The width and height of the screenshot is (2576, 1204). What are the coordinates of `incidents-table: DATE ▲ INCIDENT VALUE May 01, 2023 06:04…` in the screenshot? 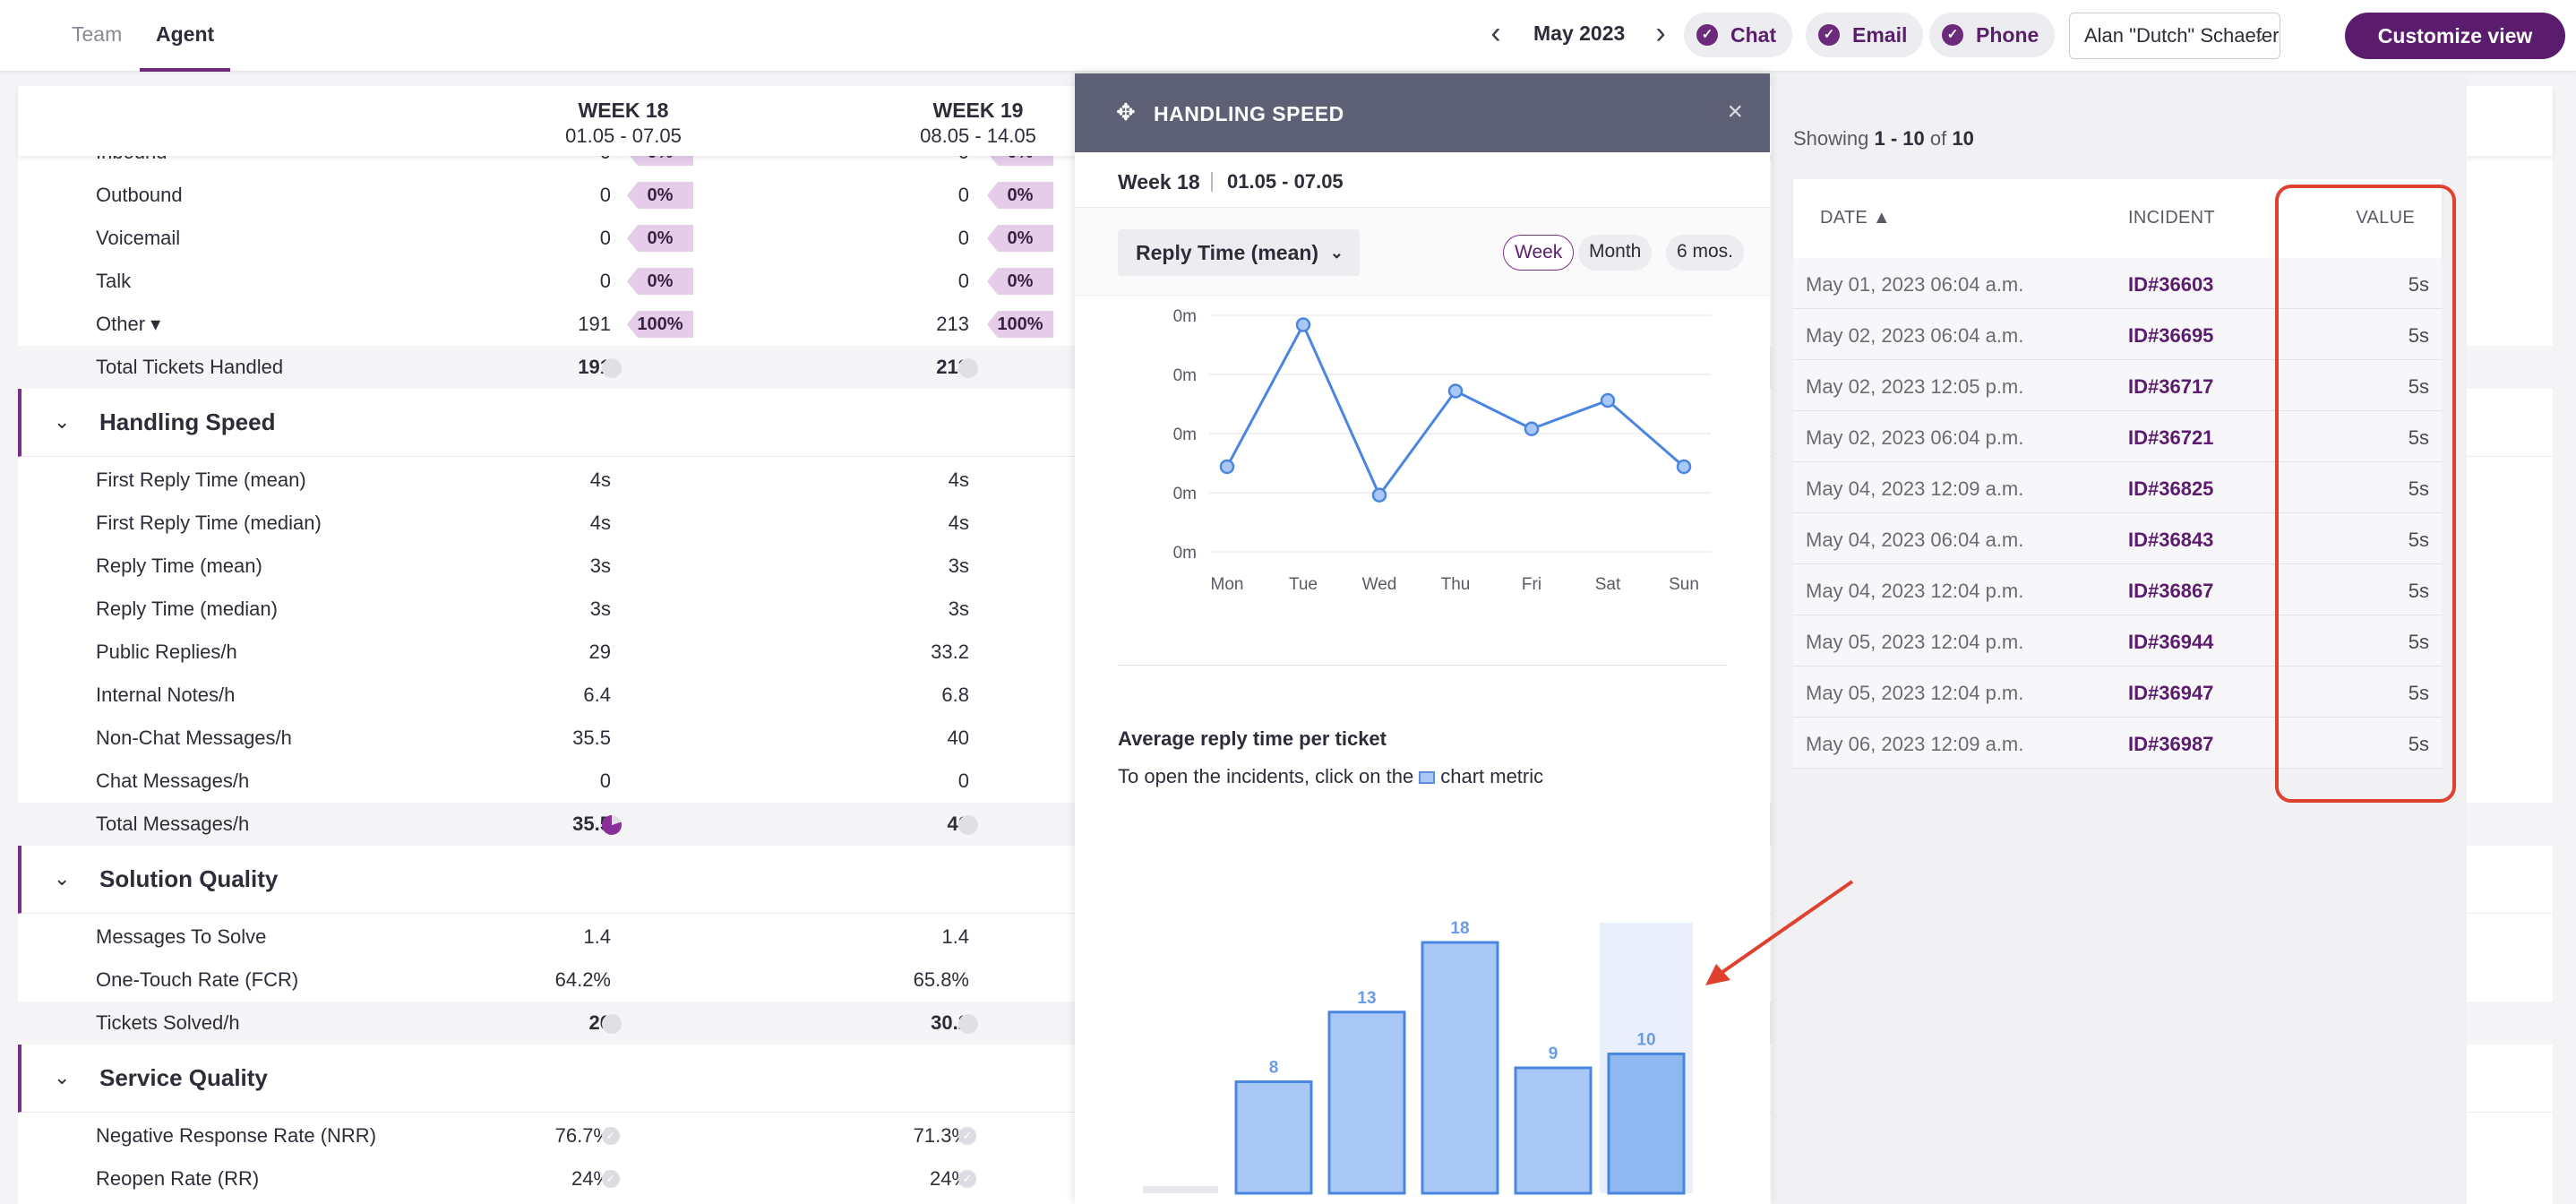 It's located at (2117, 474).